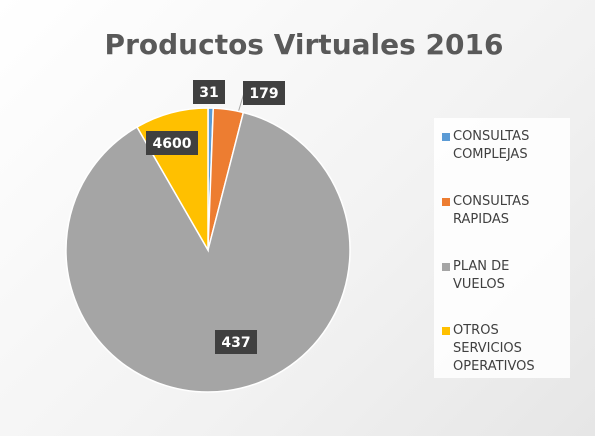 The height and width of the screenshot is (436, 595). Describe the element at coordinates (304, 44) in the screenshot. I see `chart-title: Productos Virtuales 2016` at that location.